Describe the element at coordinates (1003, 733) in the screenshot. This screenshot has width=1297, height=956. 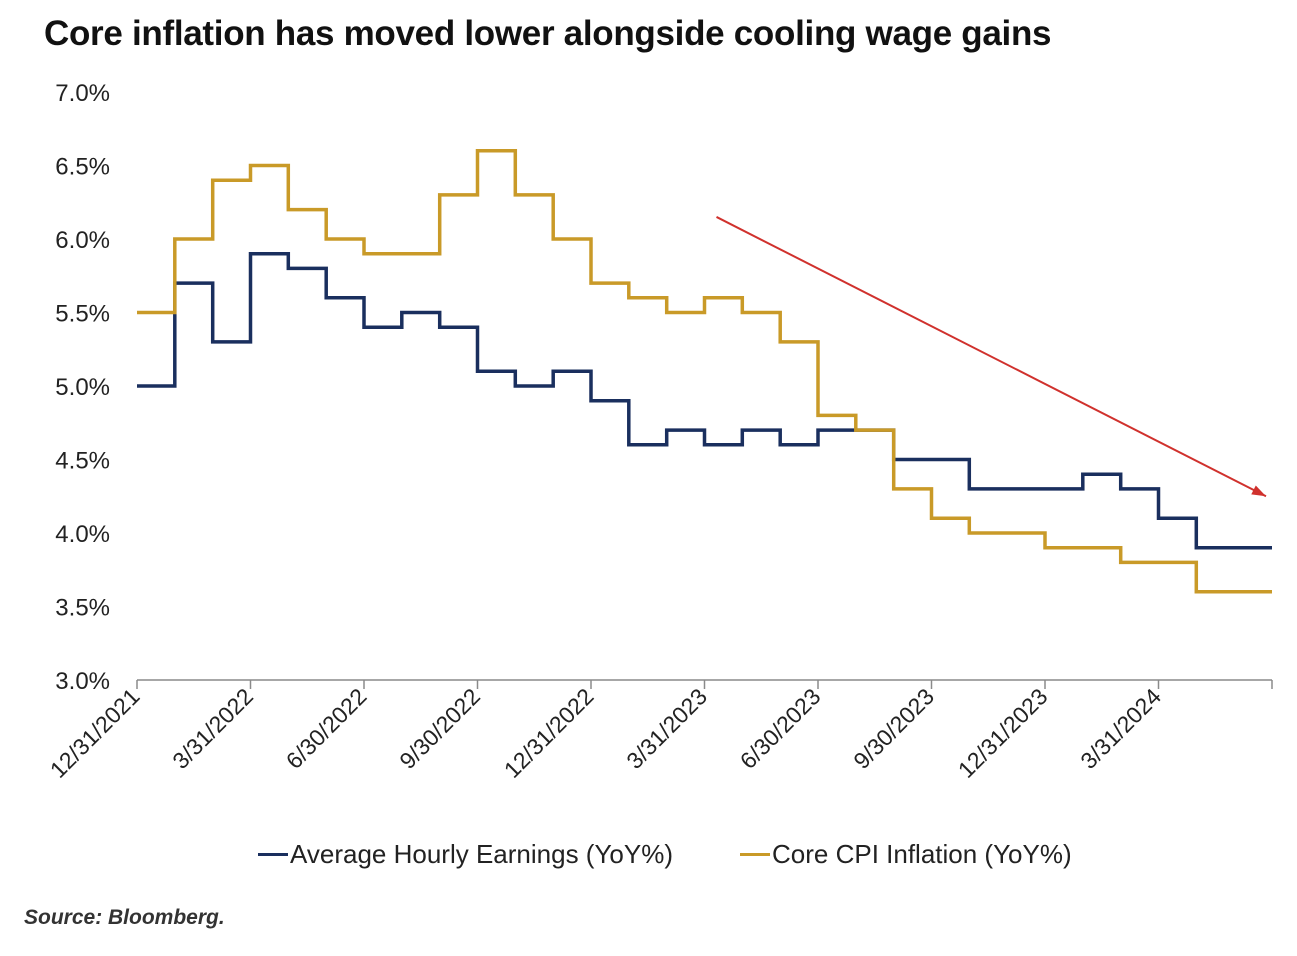
I see `x-tick-label: 12/31/2023` at that location.